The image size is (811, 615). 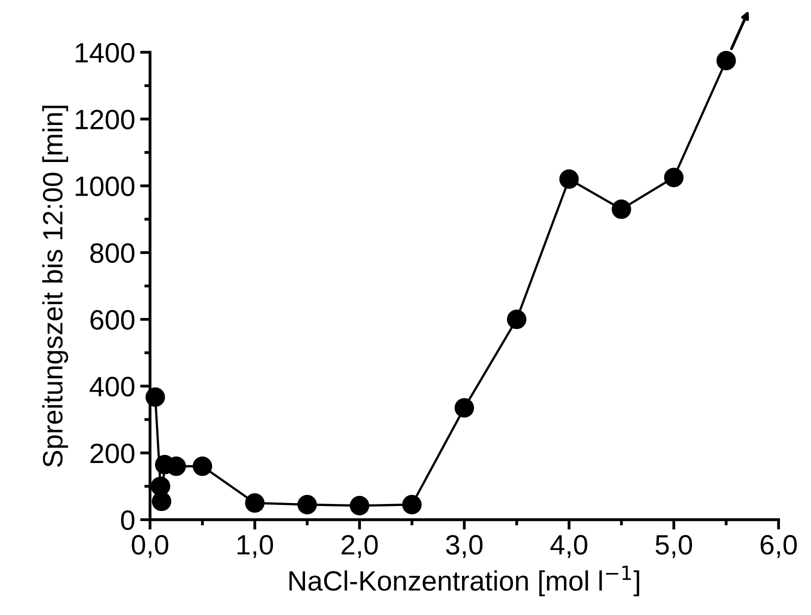 I want to click on y-tick-label: 600, so click(x=112, y=320).